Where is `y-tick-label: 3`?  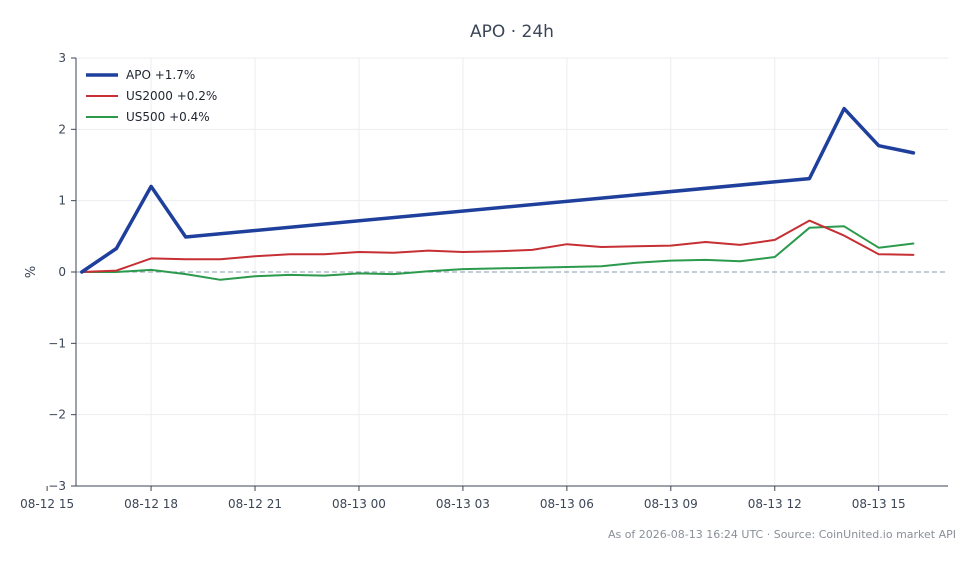
y-tick-label: 3 is located at coordinates (62, 58).